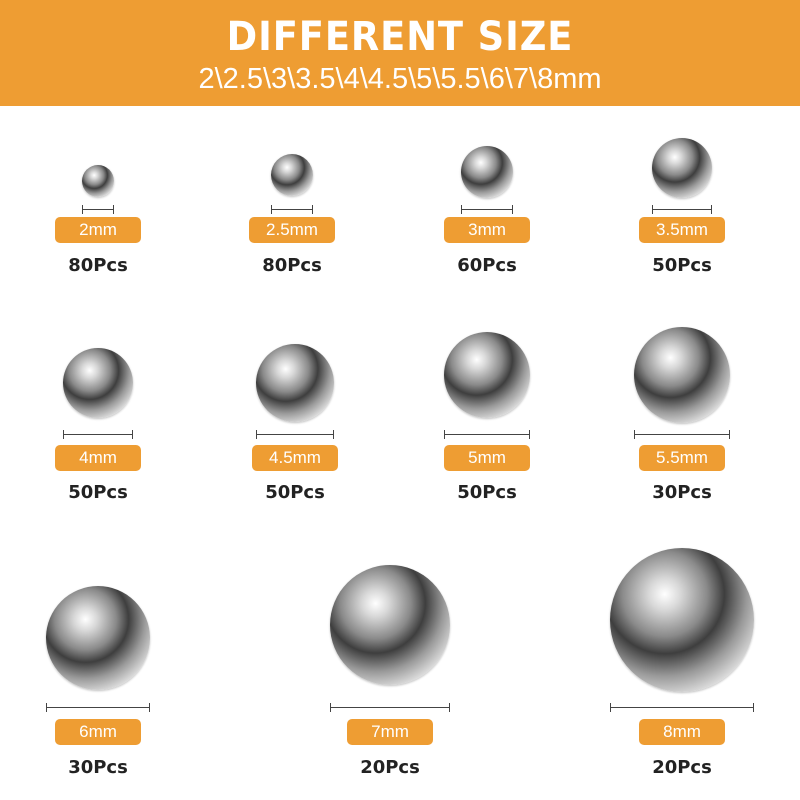  Describe the element at coordinates (390, 732) in the screenshot. I see `size-label: 7mm` at that location.